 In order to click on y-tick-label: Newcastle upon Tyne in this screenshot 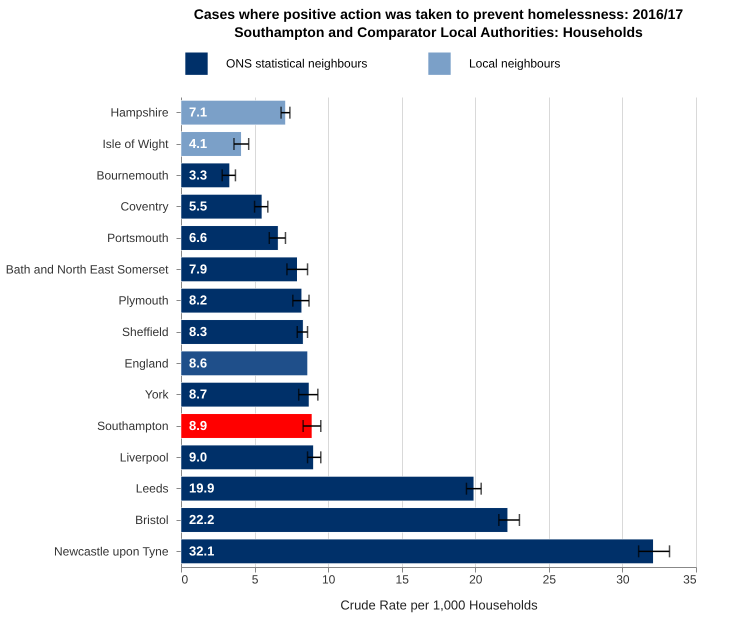, I will do `click(111, 551)`.